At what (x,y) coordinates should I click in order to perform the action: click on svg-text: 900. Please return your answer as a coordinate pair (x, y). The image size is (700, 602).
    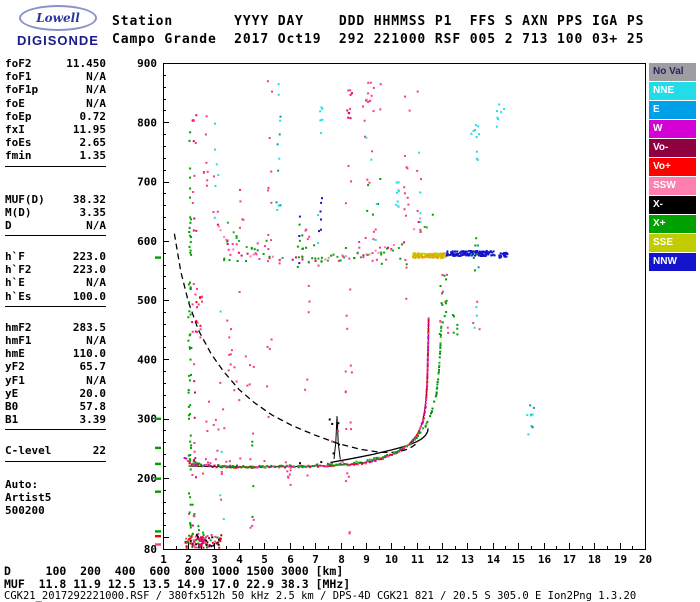
    Looking at the image, I should click on (147, 63).